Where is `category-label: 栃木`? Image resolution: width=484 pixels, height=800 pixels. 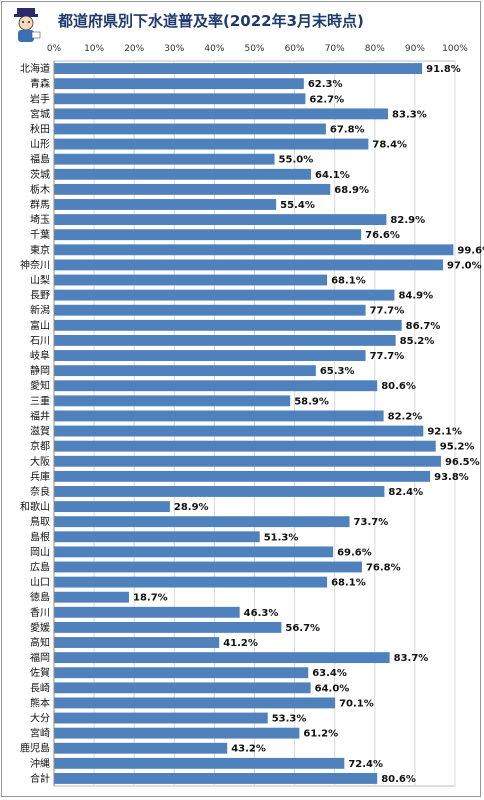 category-label: 栃木 is located at coordinates (40, 189).